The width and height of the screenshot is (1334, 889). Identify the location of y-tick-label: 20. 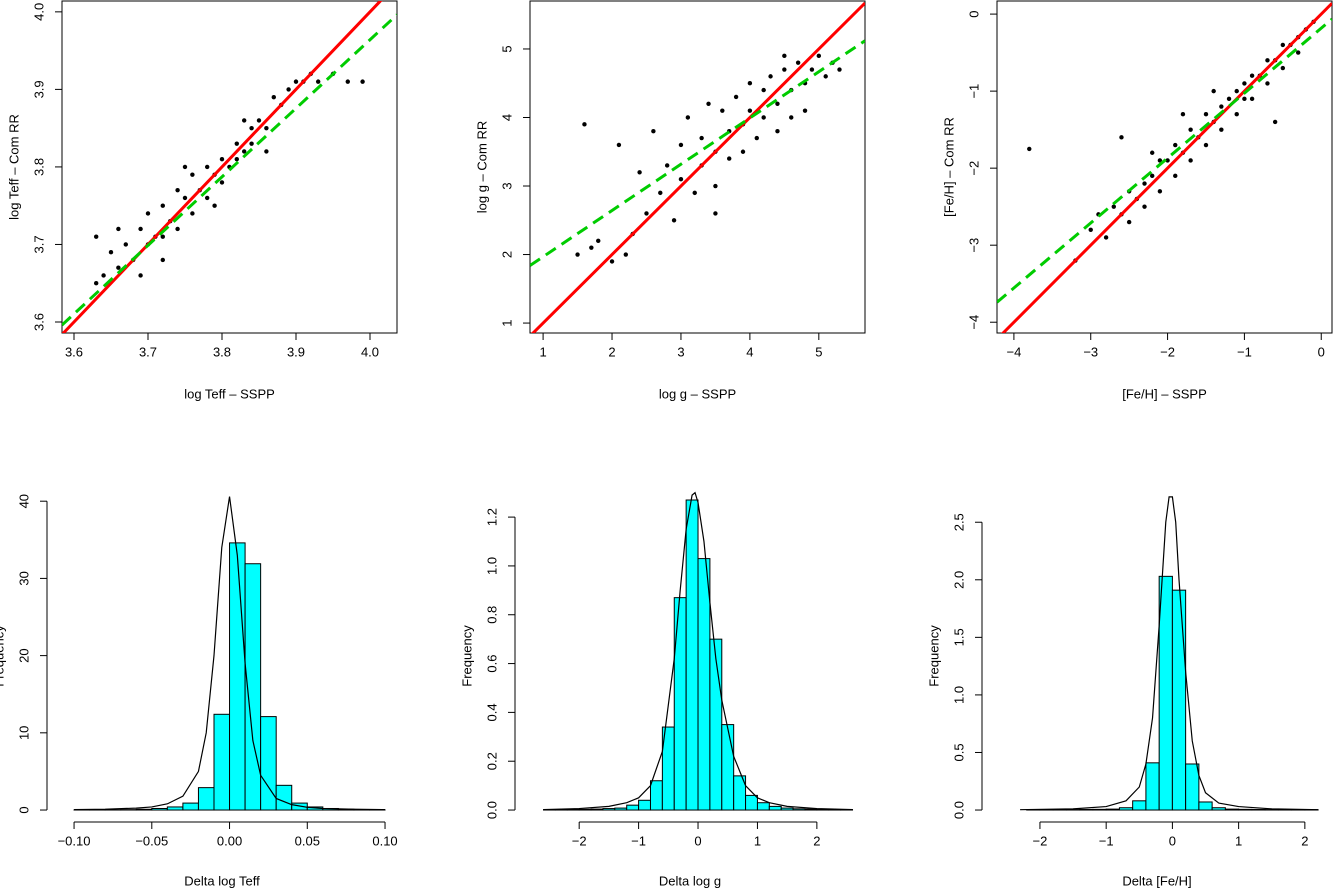
(23, 655).